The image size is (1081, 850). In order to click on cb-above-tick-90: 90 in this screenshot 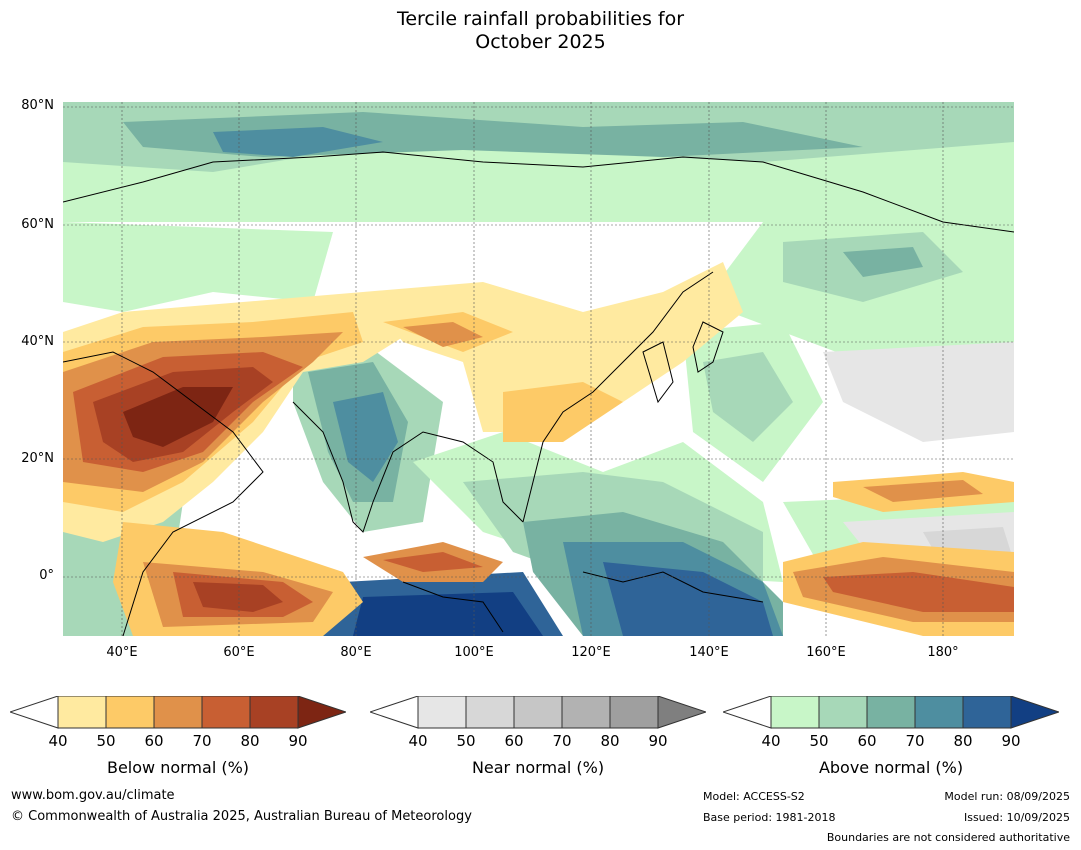, I will do `click(1011, 741)`.